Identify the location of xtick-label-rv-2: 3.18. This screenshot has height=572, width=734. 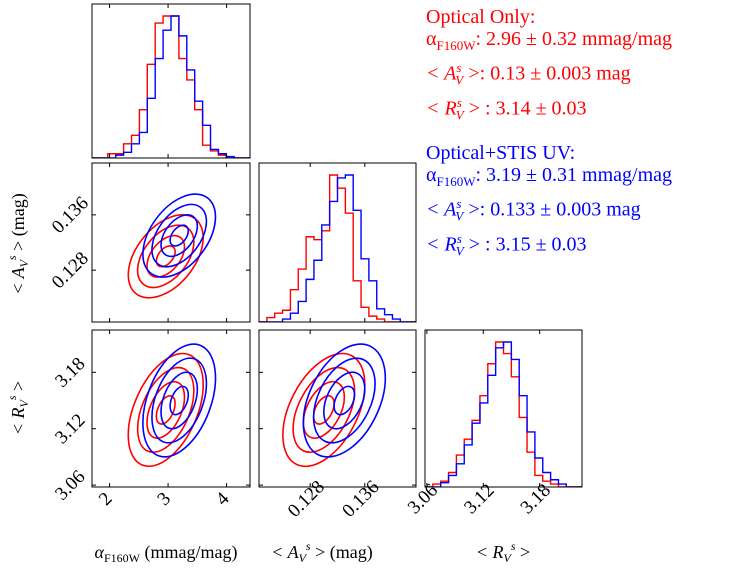
(536, 499).